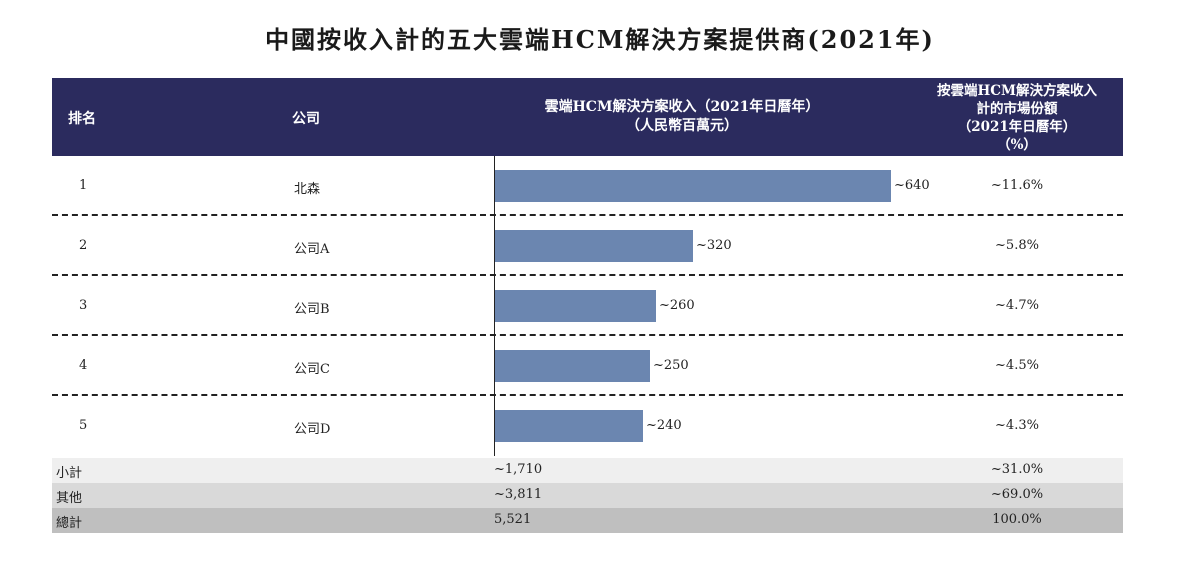 This screenshot has height=562, width=1200. What do you see at coordinates (494, 306) in the screenshot?
I see `bar-axis-line` at bounding box center [494, 306].